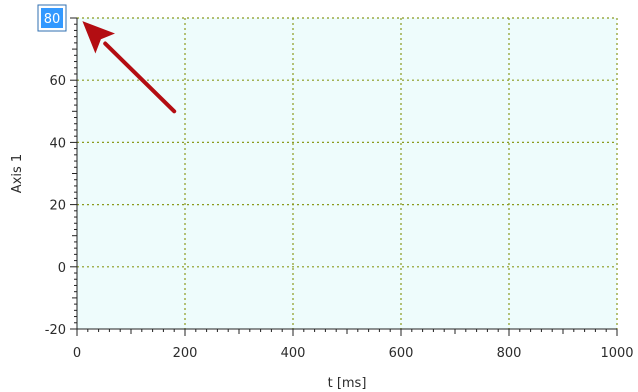 The height and width of the screenshot is (392, 638). What do you see at coordinates (57, 206) in the screenshot?
I see `y-tick-label: 20` at bounding box center [57, 206].